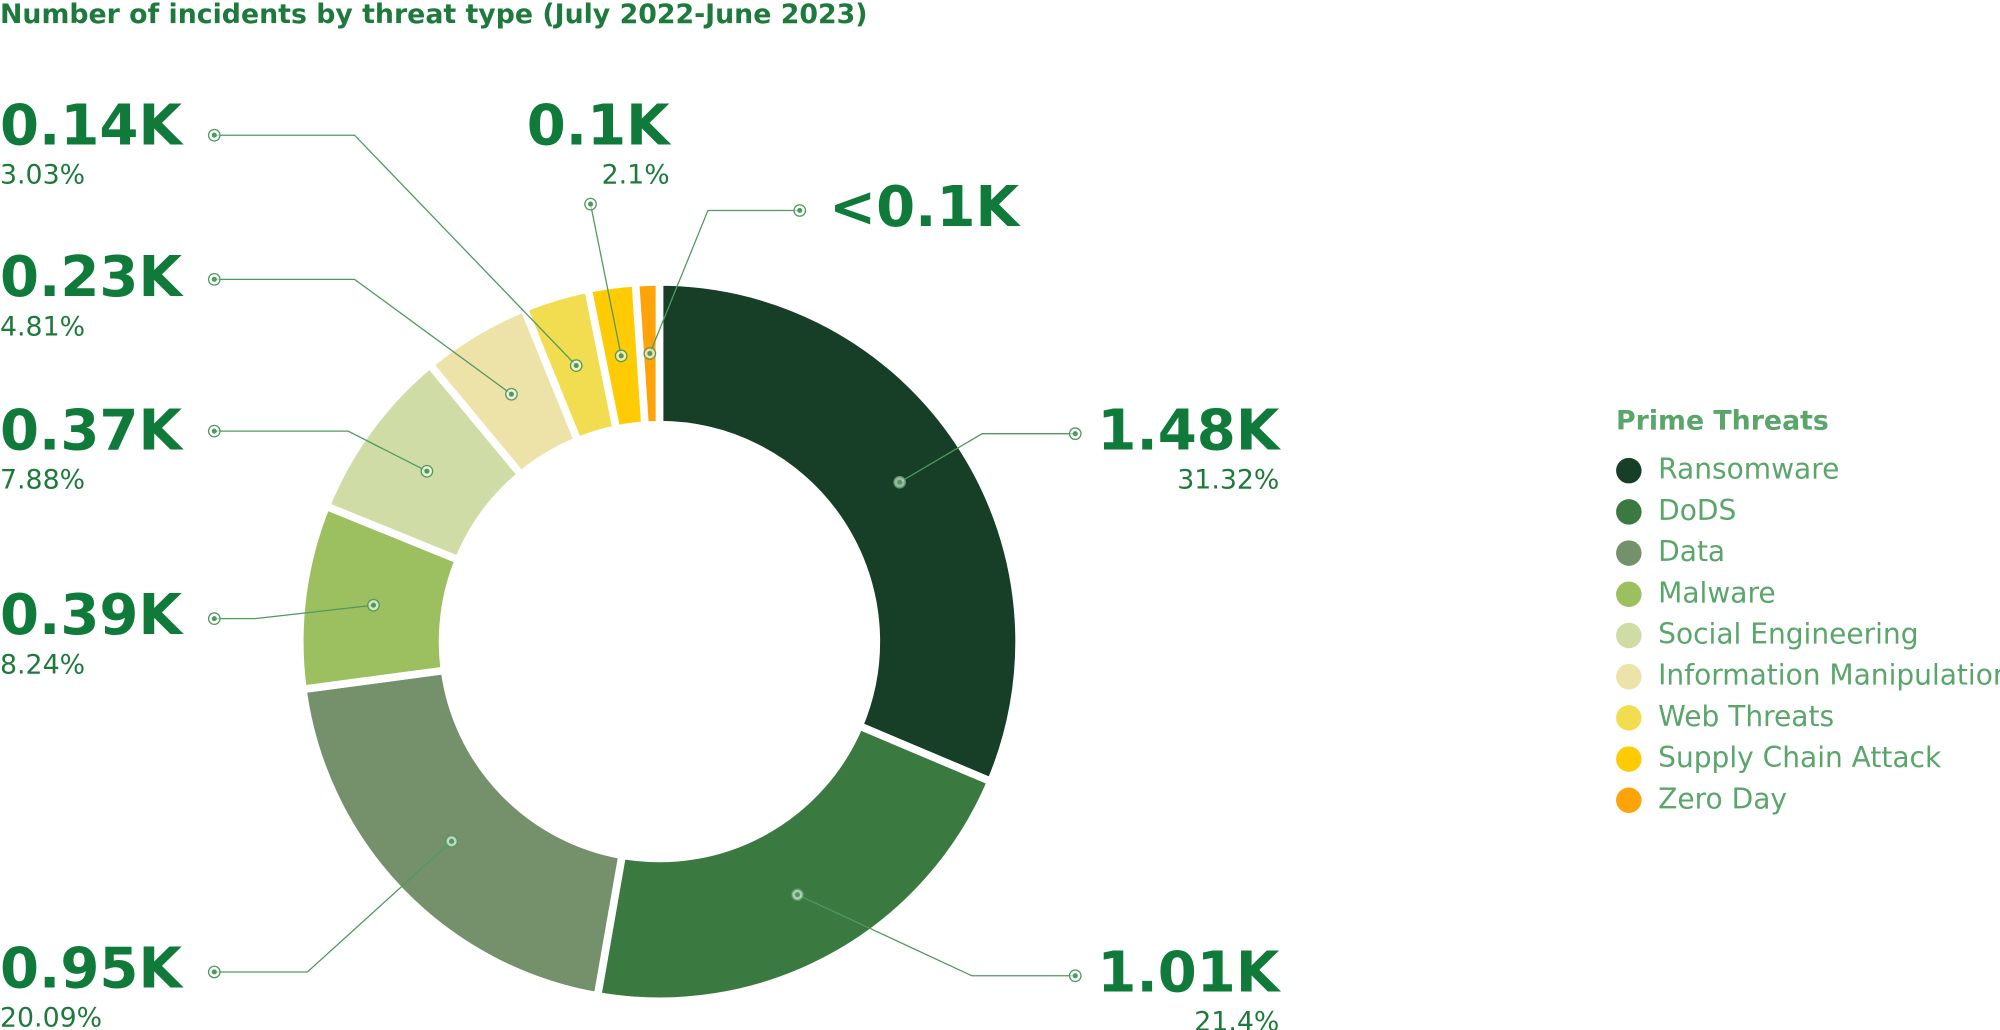 The image size is (2000, 1030). Describe the element at coordinates (92, 615) in the screenshot. I see `value-label: 0.39K` at that location.